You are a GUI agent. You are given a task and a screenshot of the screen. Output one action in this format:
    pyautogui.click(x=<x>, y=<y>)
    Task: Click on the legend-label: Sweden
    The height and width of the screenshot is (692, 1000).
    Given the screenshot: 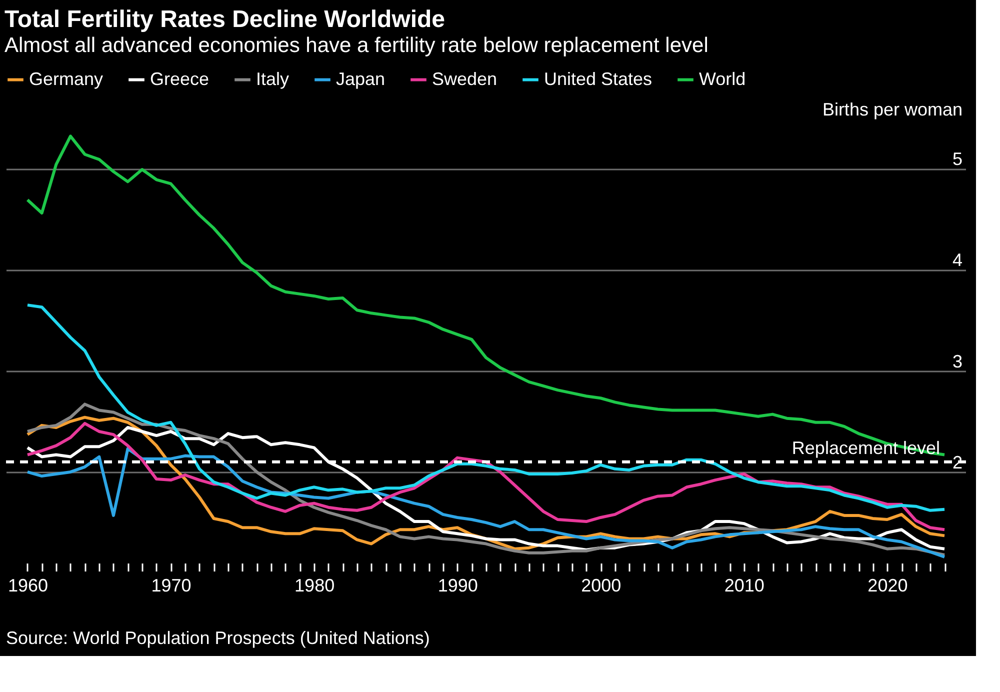 What is the action you would take?
    pyautogui.click(x=465, y=78)
    